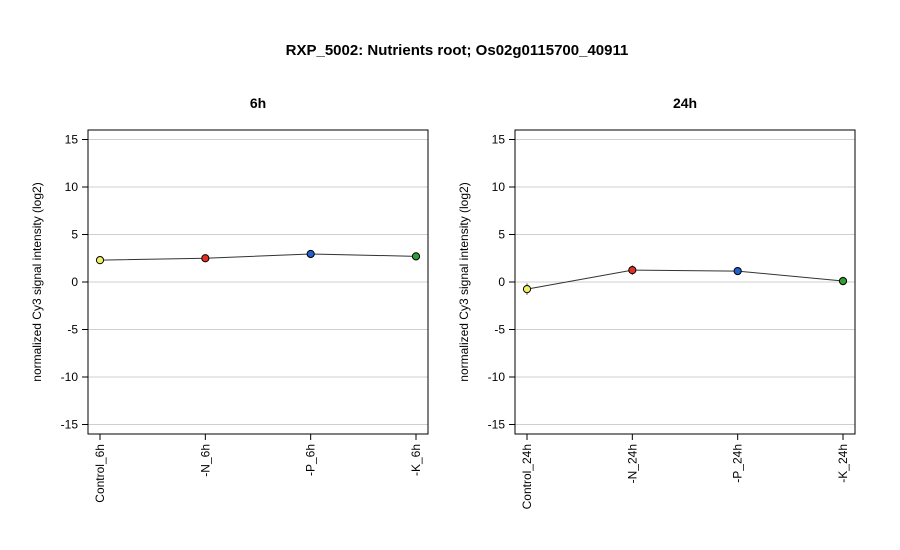  I want to click on x-tick-label: Control_6h, so click(100, 473).